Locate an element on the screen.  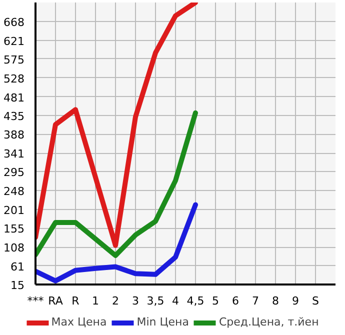
y-tick-label: 388 is located at coordinates (14, 135).